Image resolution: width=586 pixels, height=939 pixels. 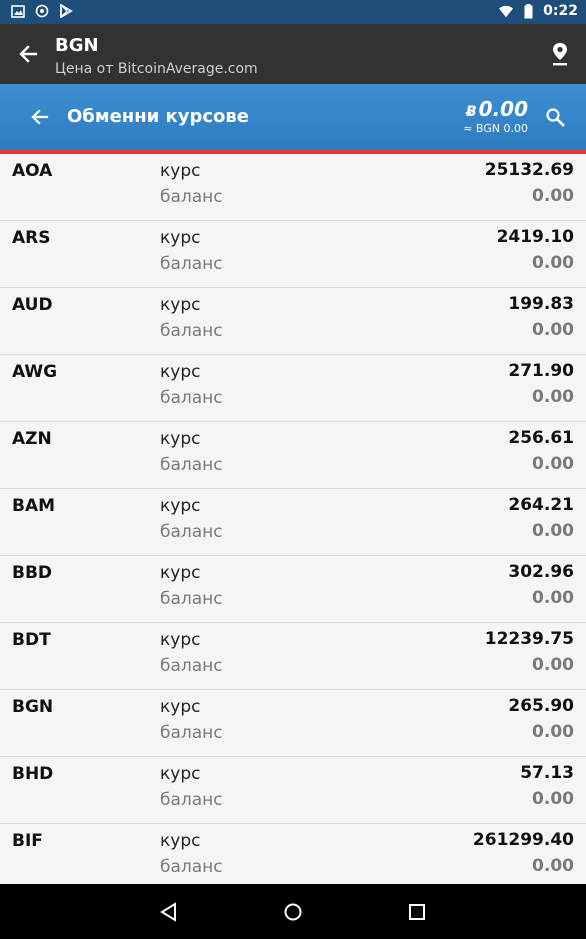 I want to click on rate-value: 302.96, so click(x=541, y=572).